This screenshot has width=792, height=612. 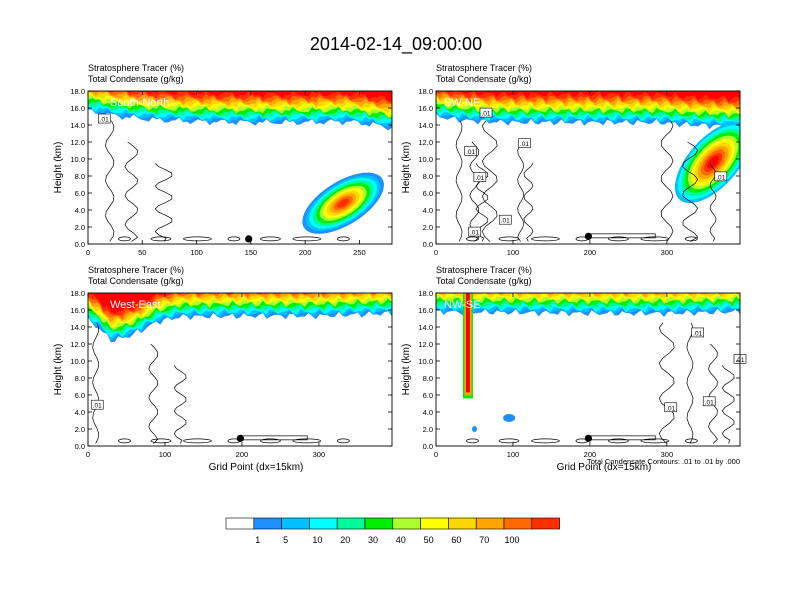 What do you see at coordinates (425, 142) in the screenshot?
I see `y-tick-label: 12.0` at bounding box center [425, 142].